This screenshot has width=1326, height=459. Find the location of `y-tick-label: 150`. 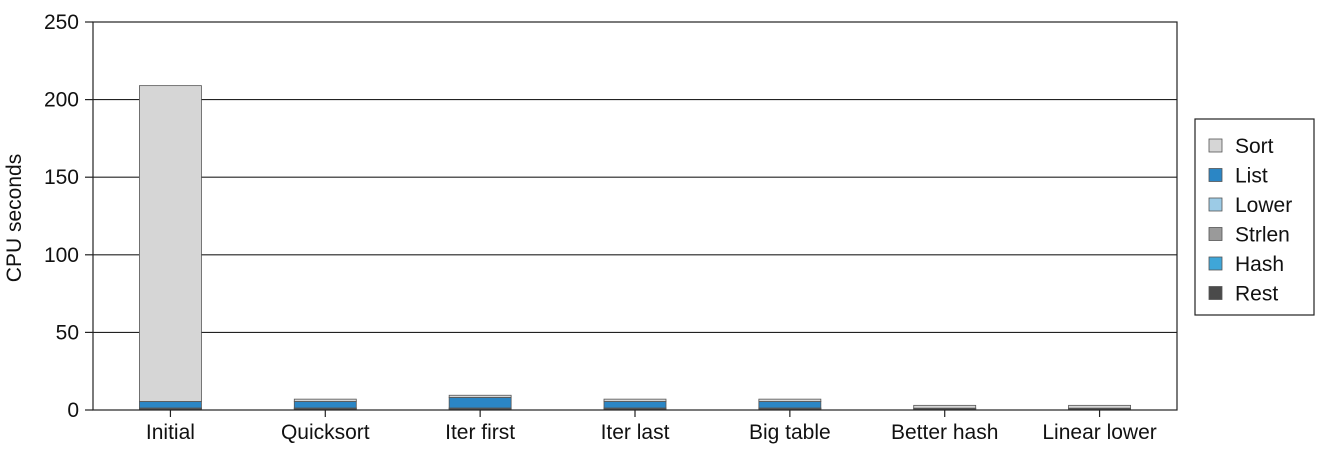

y-tick-label: 150 is located at coordinates (61, 177).